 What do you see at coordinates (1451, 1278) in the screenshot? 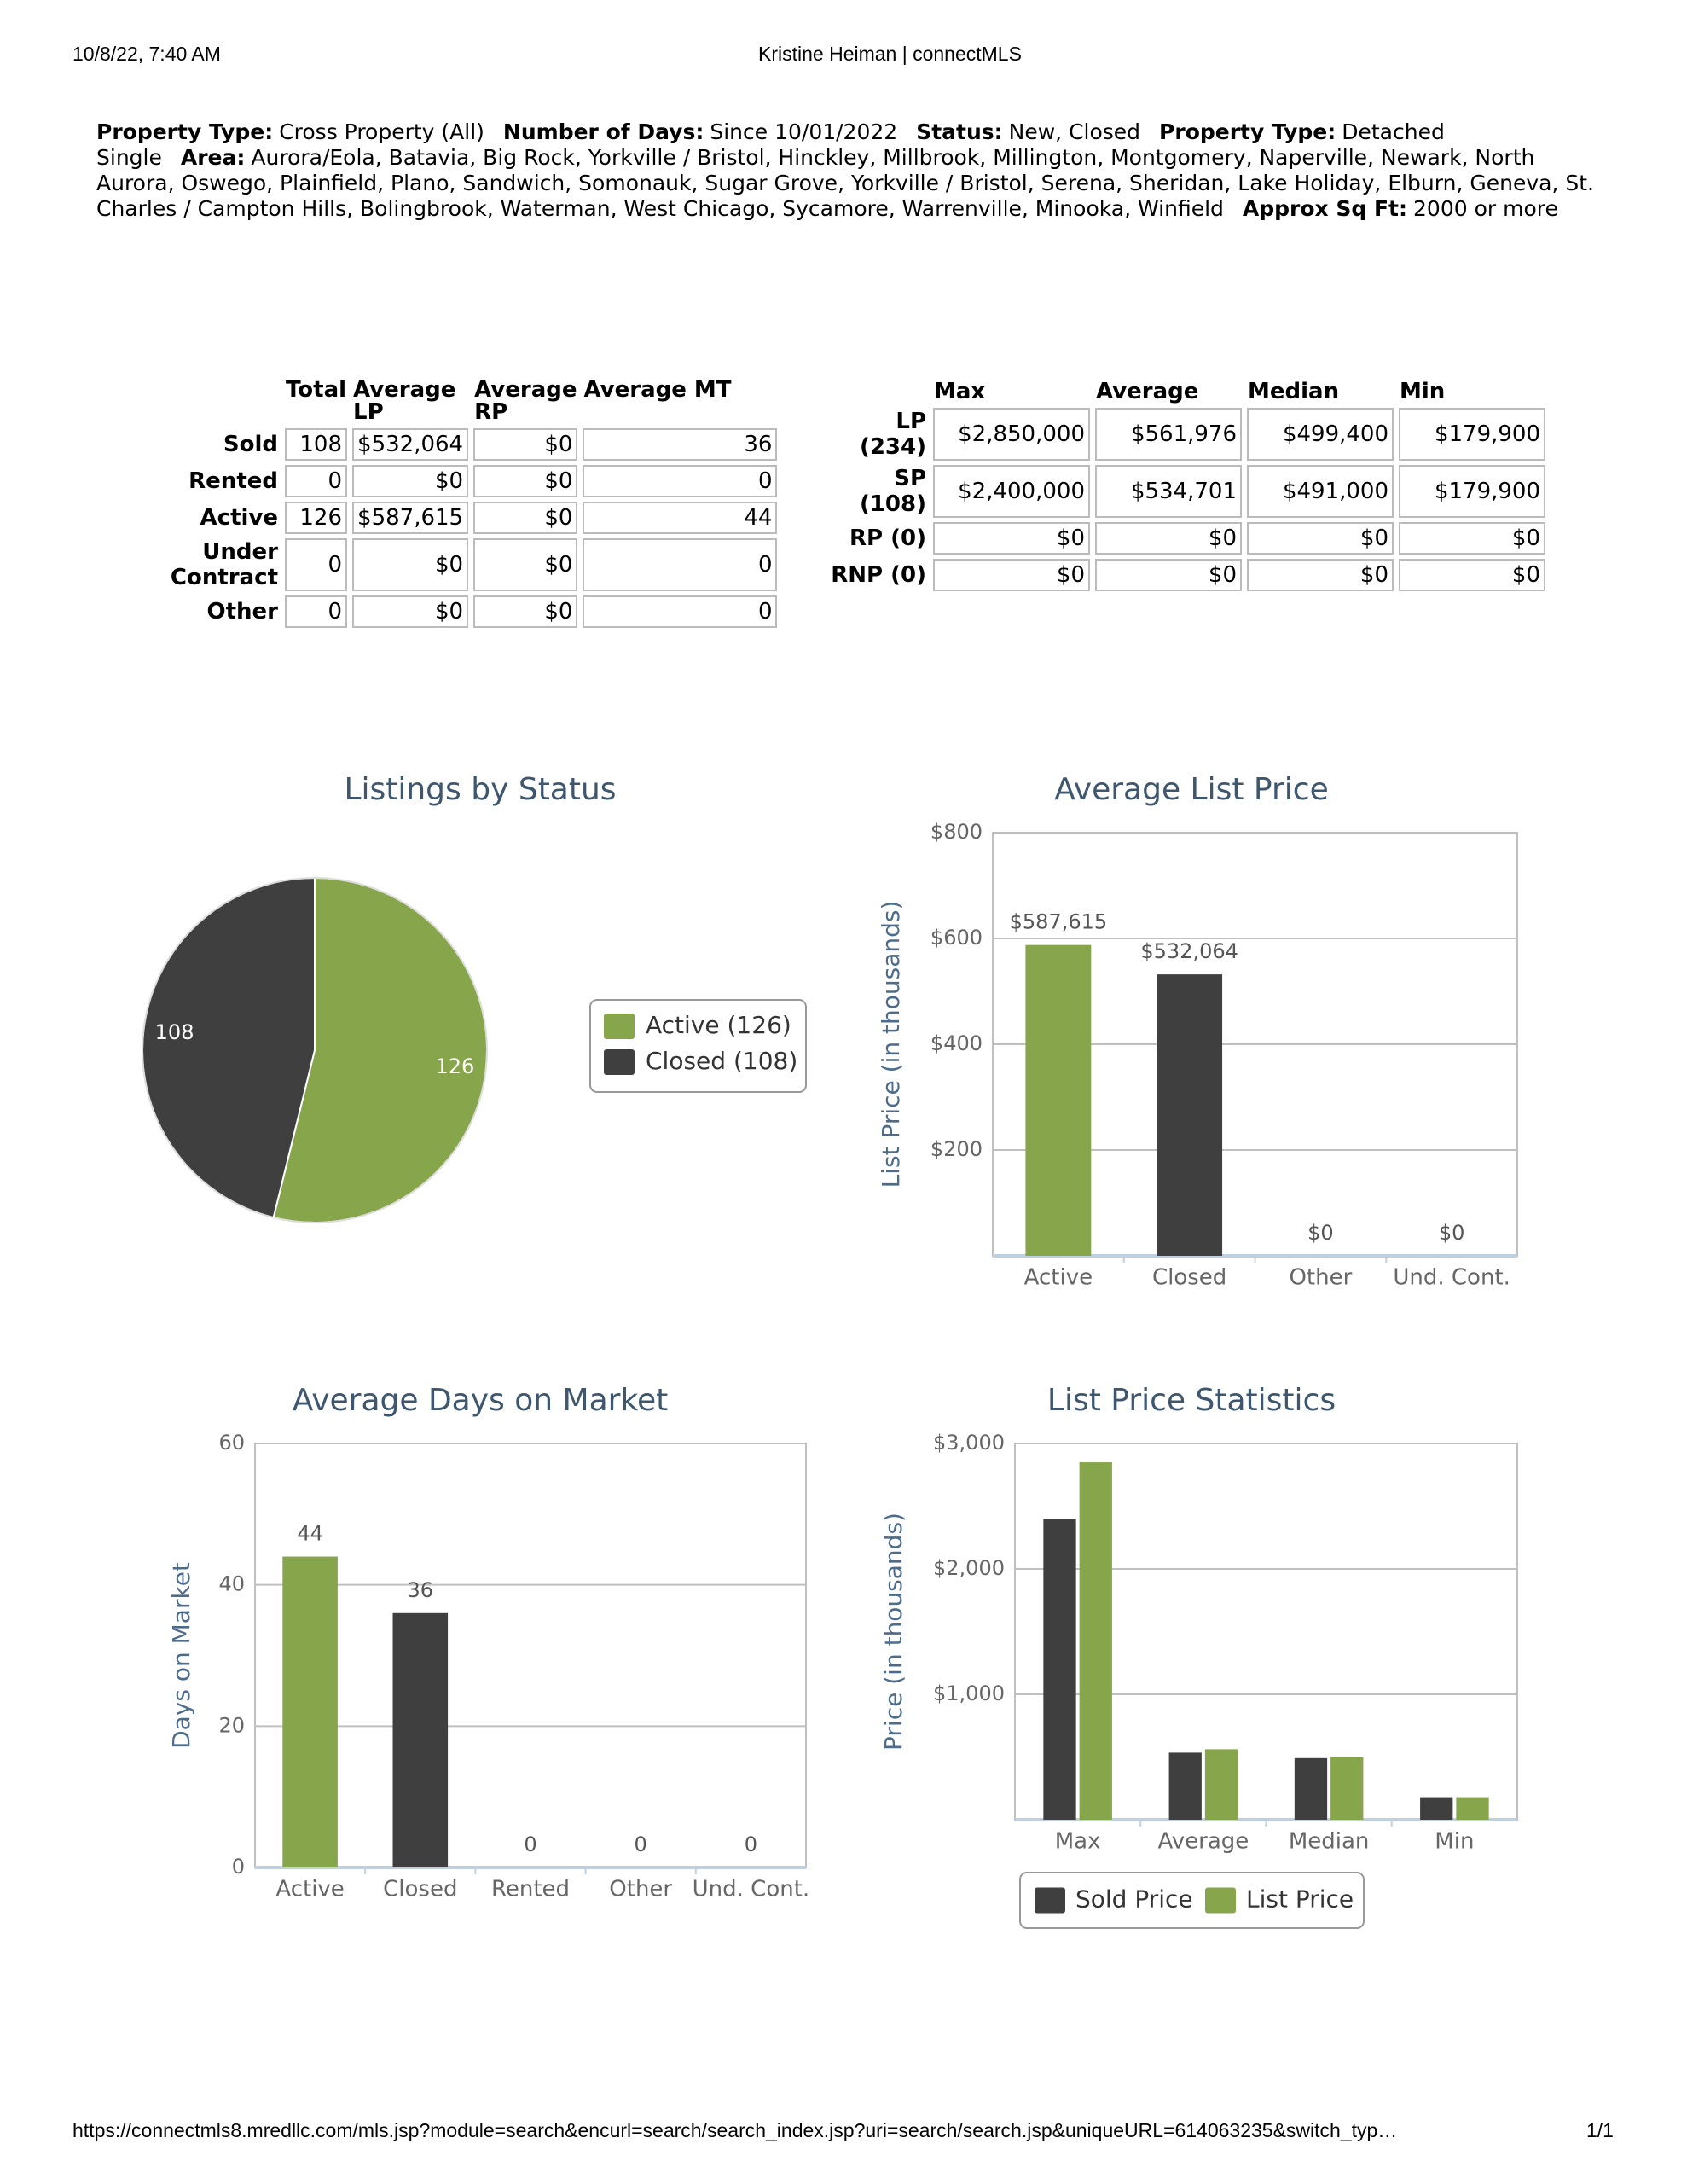
I see `x-tick-label: Und. Cont.` at bounding box center [1451, 1278].